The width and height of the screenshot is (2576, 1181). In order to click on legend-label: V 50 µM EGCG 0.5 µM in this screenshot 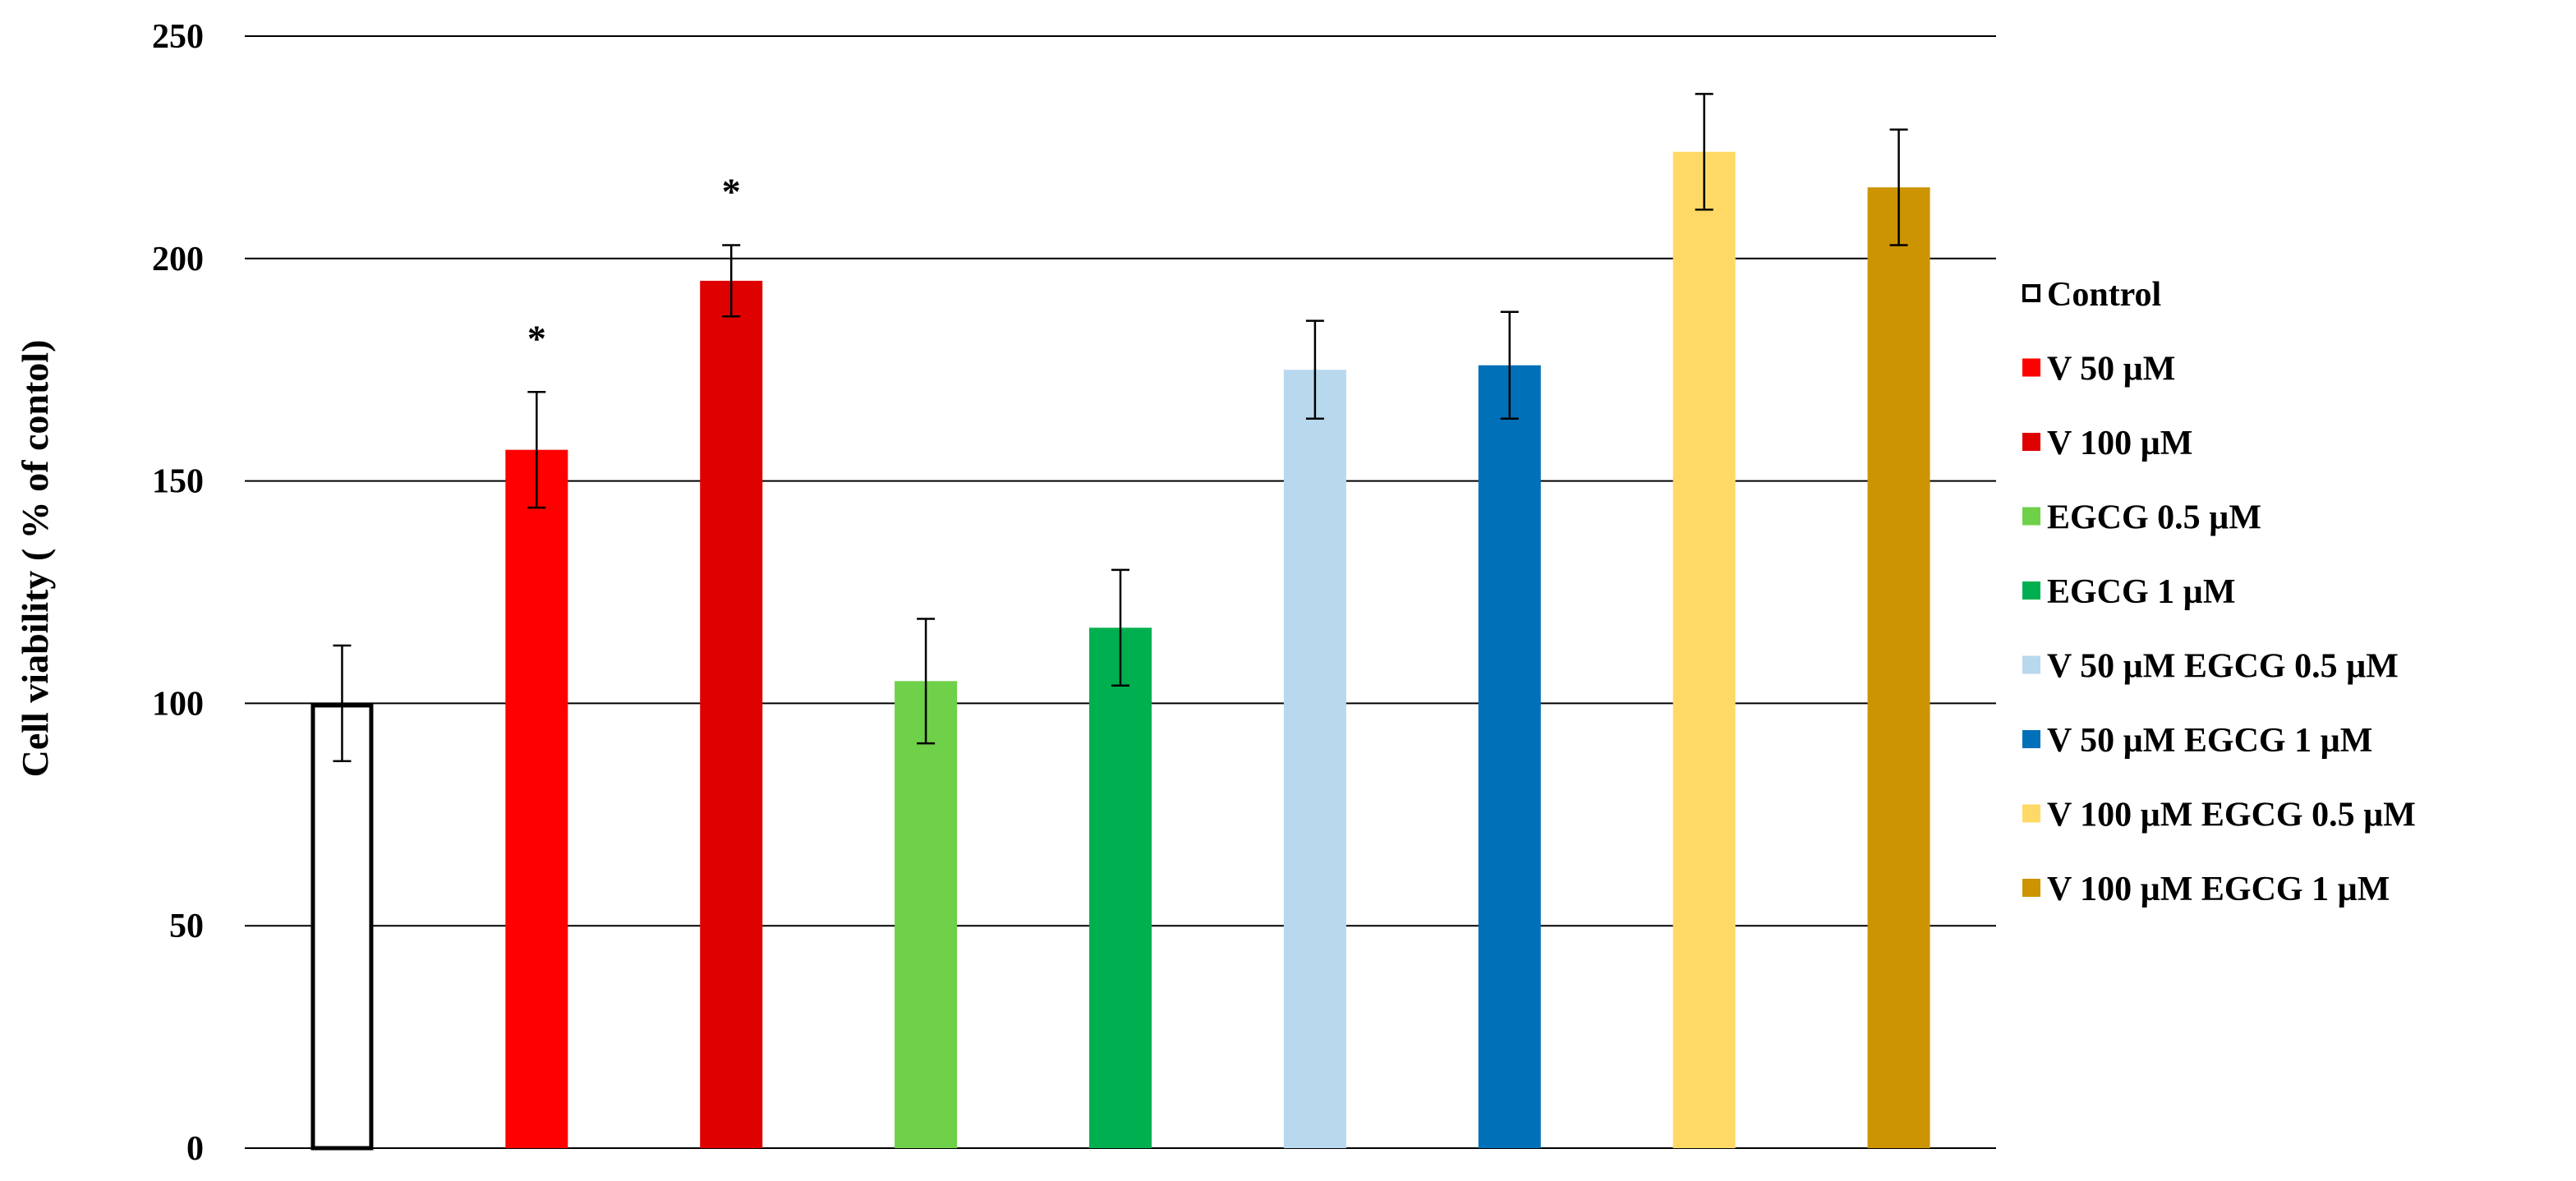, I will do `click(2223, 667)`.